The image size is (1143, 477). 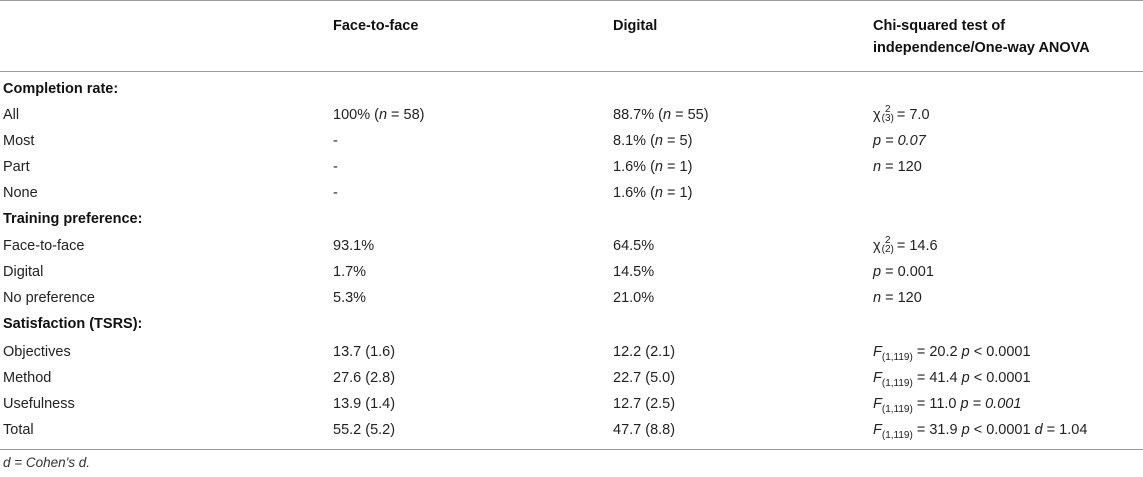 What do you see at coordinates (634, 298) in the screenshot?
I see `cell-digital: 21.0%` at bounding box center [634, 298].